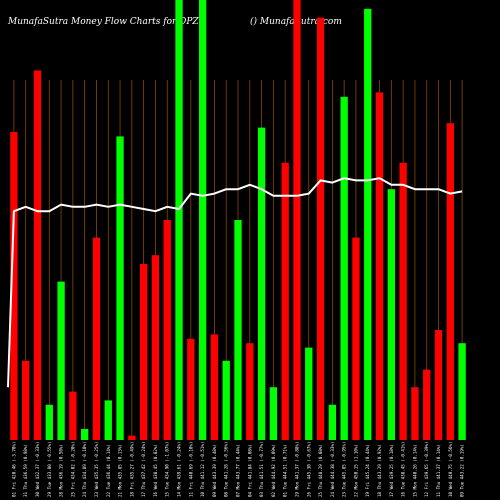 This screenshot has width=500, height=500. I want to click on x-tick-label: 07 Mon 443.77 (0.44%), so click(238, 470).